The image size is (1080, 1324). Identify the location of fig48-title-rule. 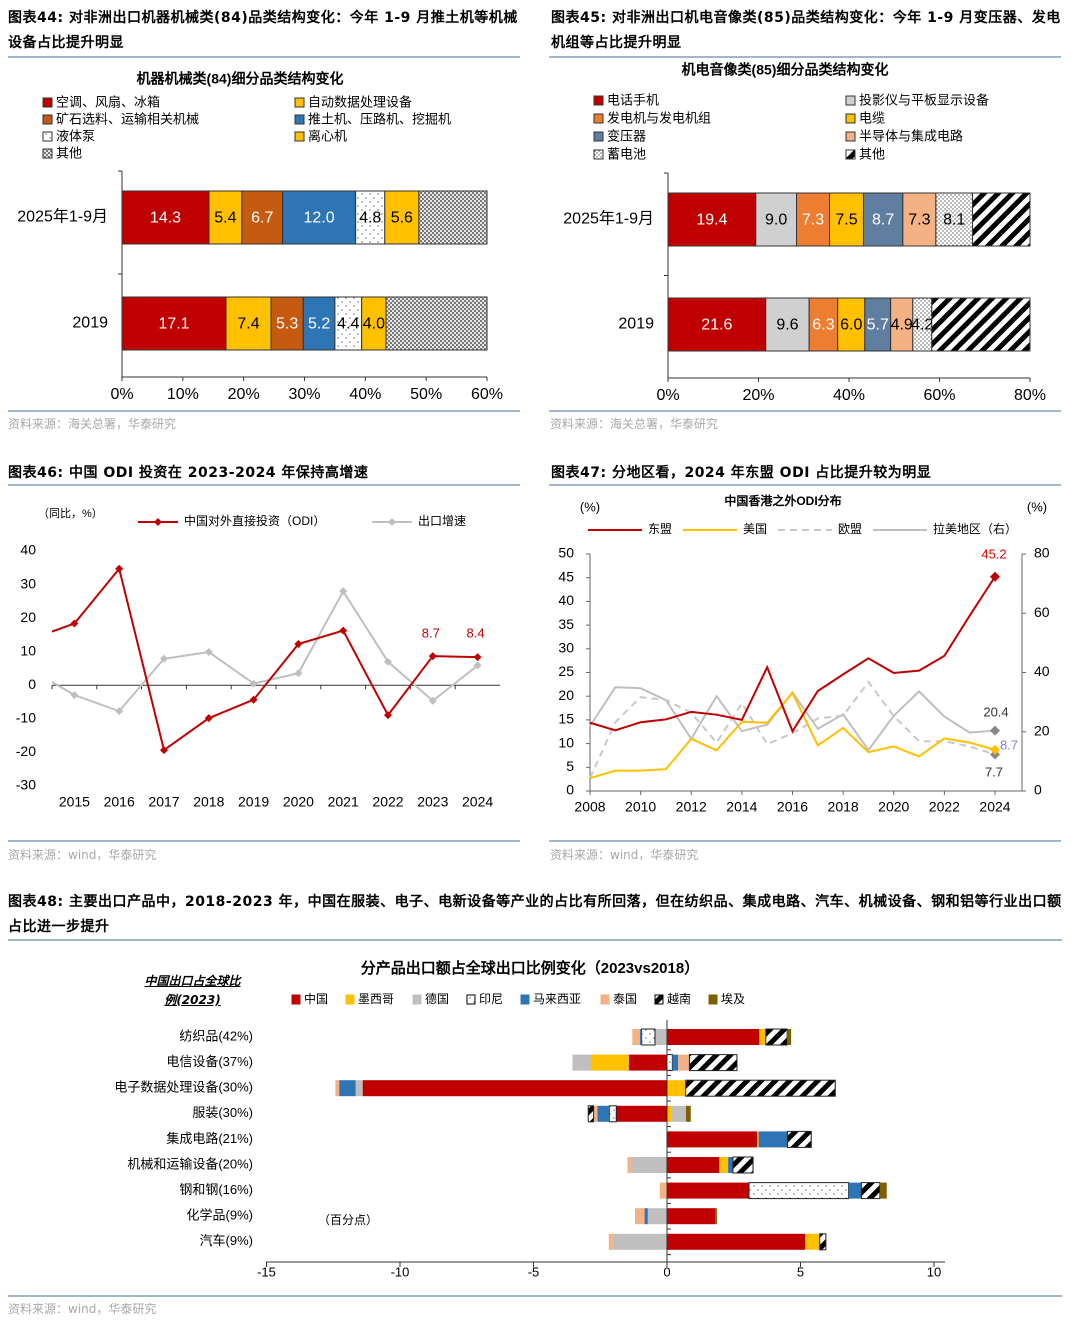
(535, 940).